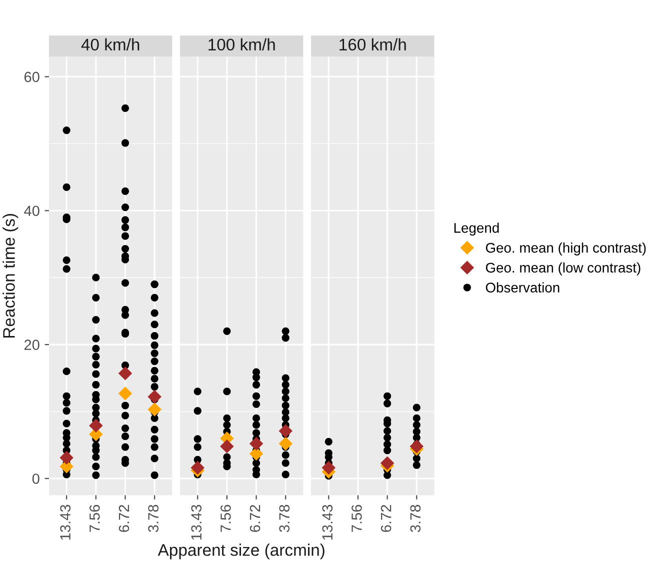  Describe the element at coordinates (110, 44) in the screenshot. I see `chart-title: 40 km/h` at that location.